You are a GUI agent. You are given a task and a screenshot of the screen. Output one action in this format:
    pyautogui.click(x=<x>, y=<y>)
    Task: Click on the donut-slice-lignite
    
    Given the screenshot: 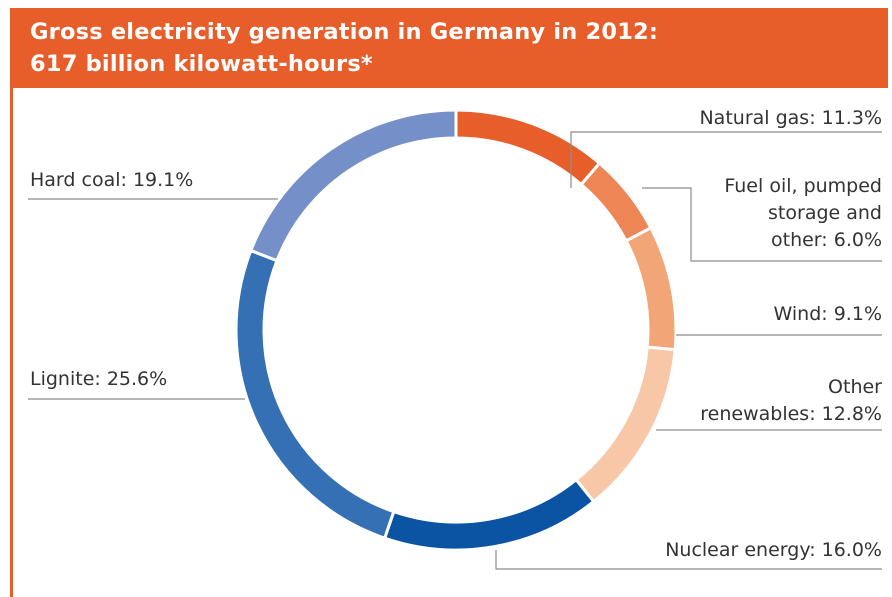 What is the action you would take?
    pyautogui.click(x=315, y=394)
    